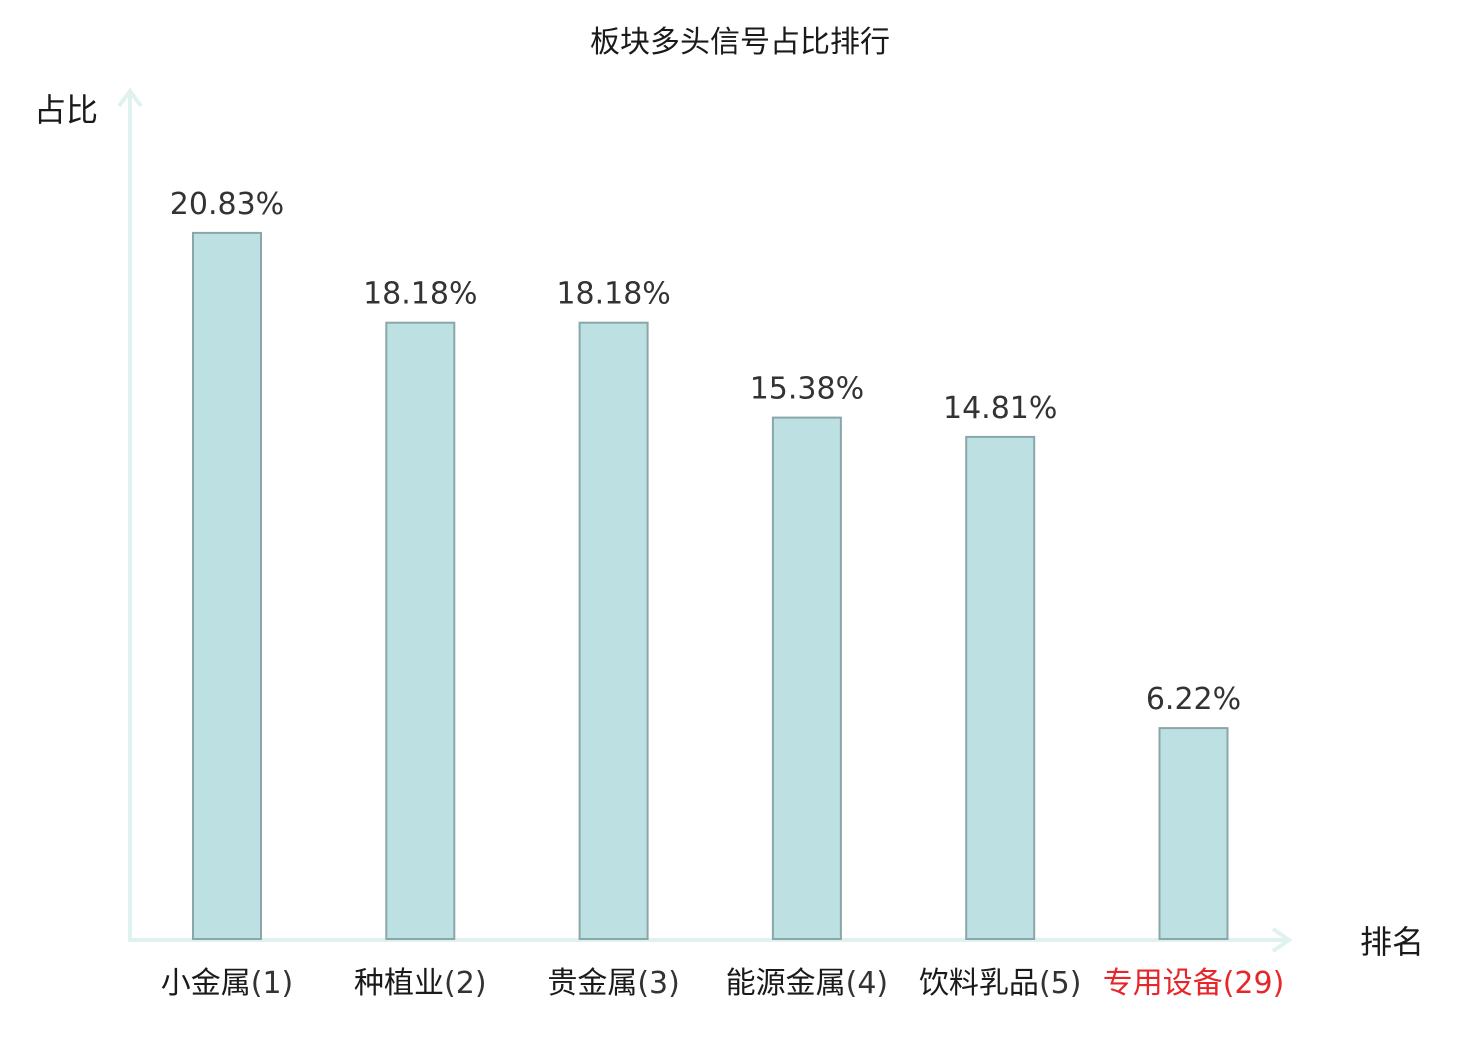 Image resolution: width=1480 pixels, height=1044 pixels. I want to click on category-rank: (2), so click(465, 983).